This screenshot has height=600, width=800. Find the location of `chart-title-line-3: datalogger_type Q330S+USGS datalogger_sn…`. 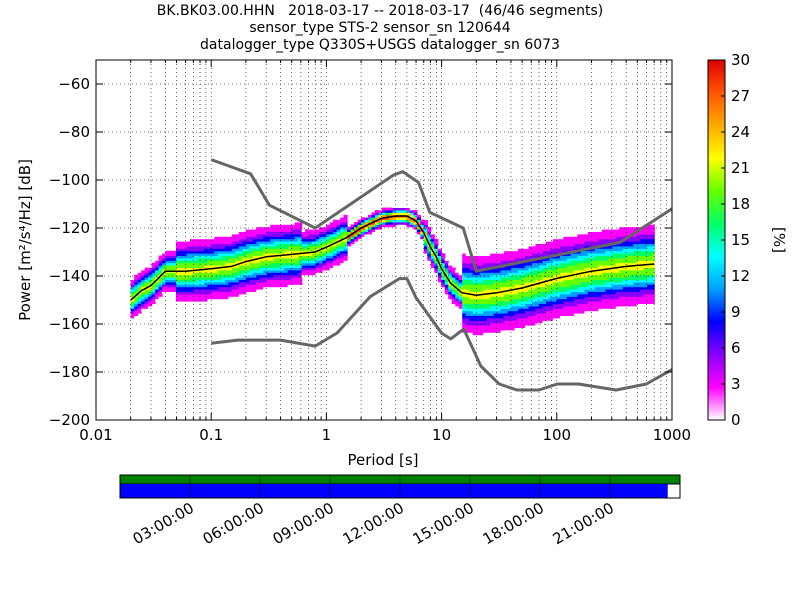

chart-title-line-3: datalogger_type Q330S+USGS datalogger_sn… is located at coordinates (380, 45).